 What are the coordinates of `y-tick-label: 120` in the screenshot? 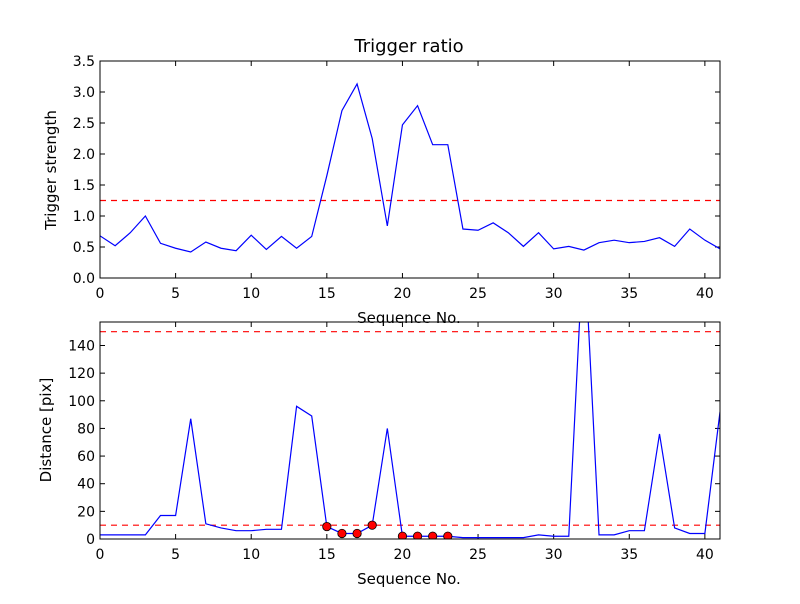 It's located at (81, 374).